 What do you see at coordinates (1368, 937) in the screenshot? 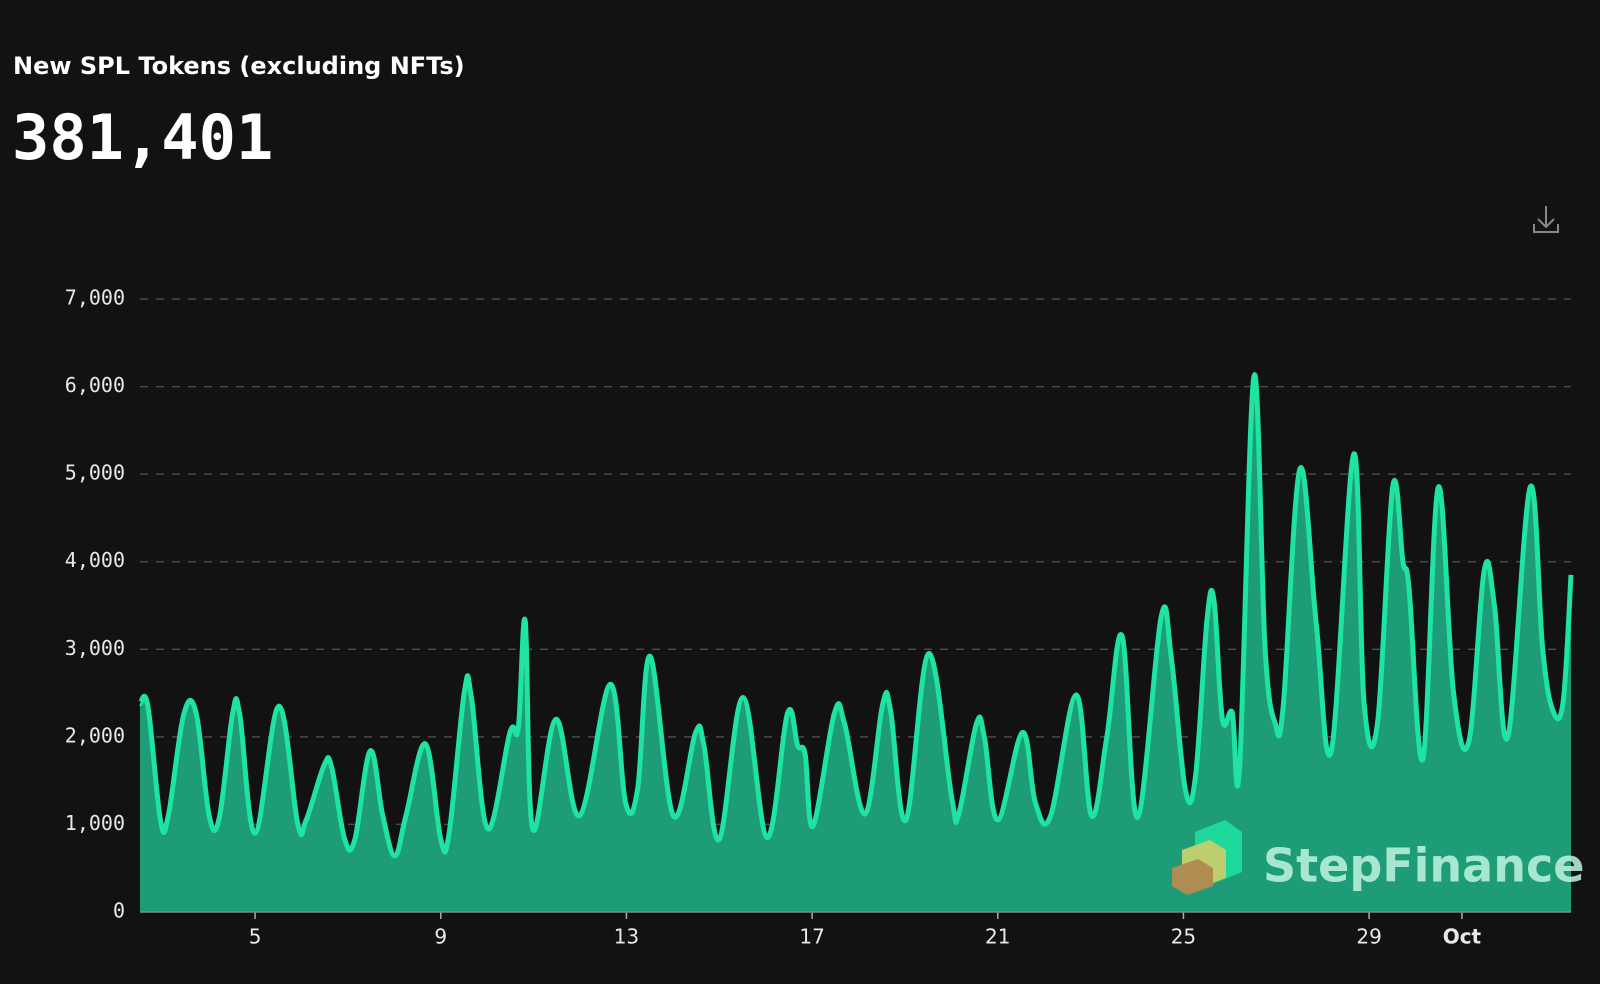
I see `x-tick-label: 29` at bounding box center [1368, 937].